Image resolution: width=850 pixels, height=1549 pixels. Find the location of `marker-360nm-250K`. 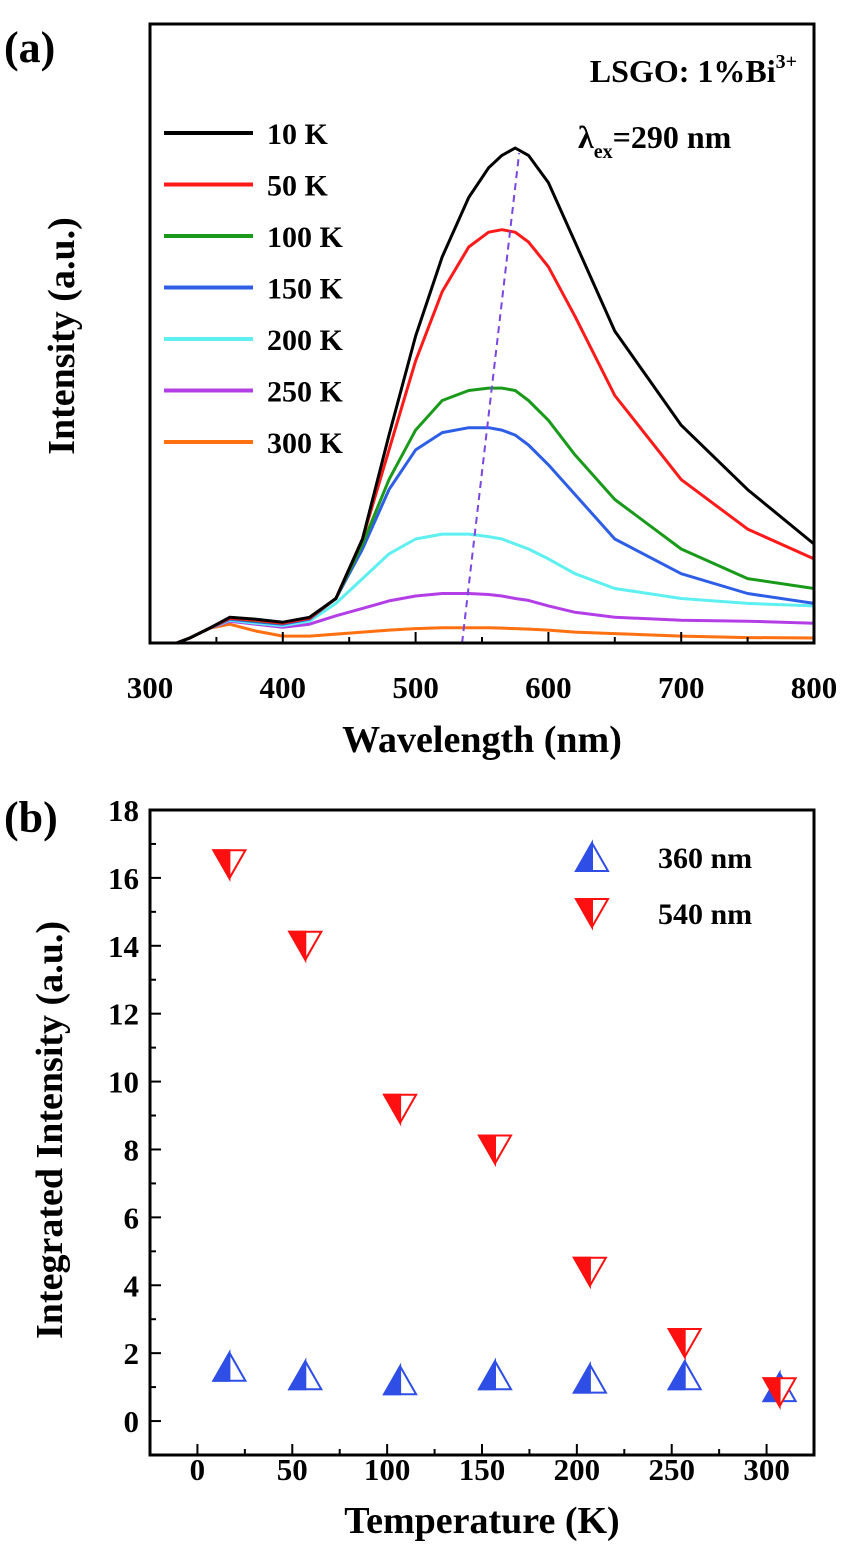

marker-360nm-250K is located at coordinates (684, 1374).